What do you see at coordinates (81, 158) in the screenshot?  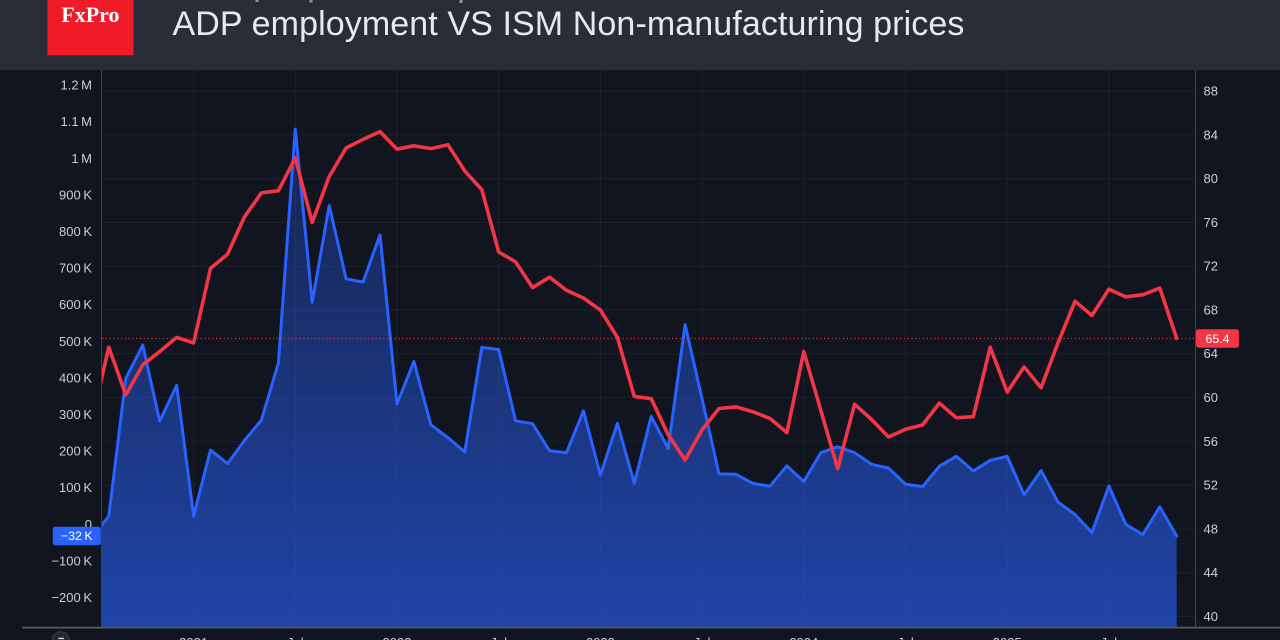 I see `svg-text: 1 M` at bounding box center [81, 158].